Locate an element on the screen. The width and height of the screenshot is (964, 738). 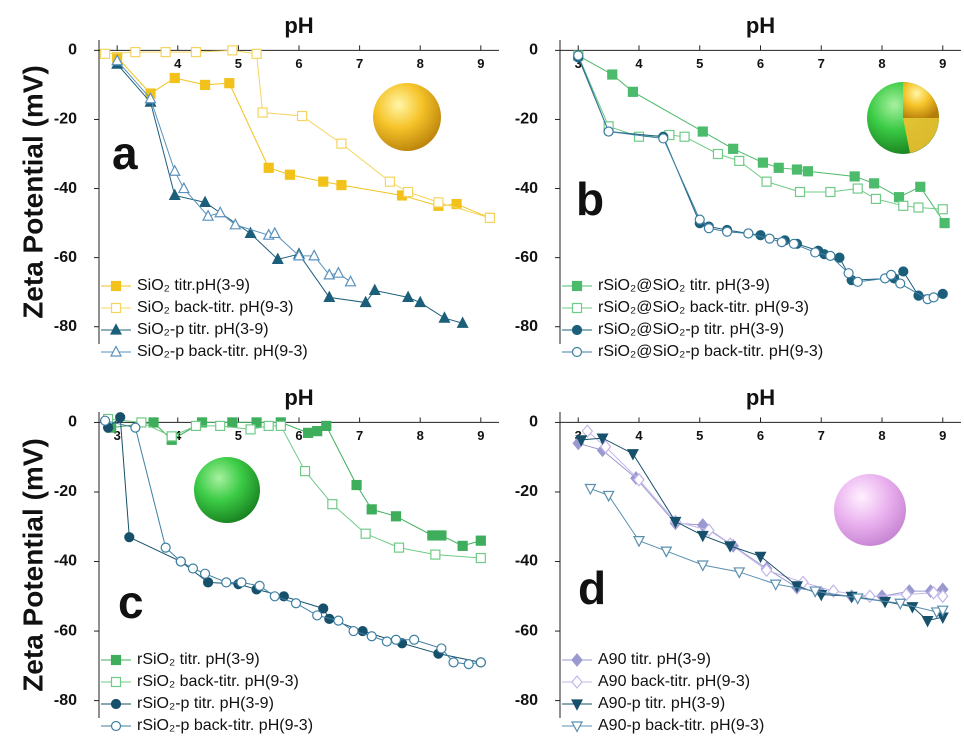
x-tick-label: 5 is located at coordinates (699, 435).